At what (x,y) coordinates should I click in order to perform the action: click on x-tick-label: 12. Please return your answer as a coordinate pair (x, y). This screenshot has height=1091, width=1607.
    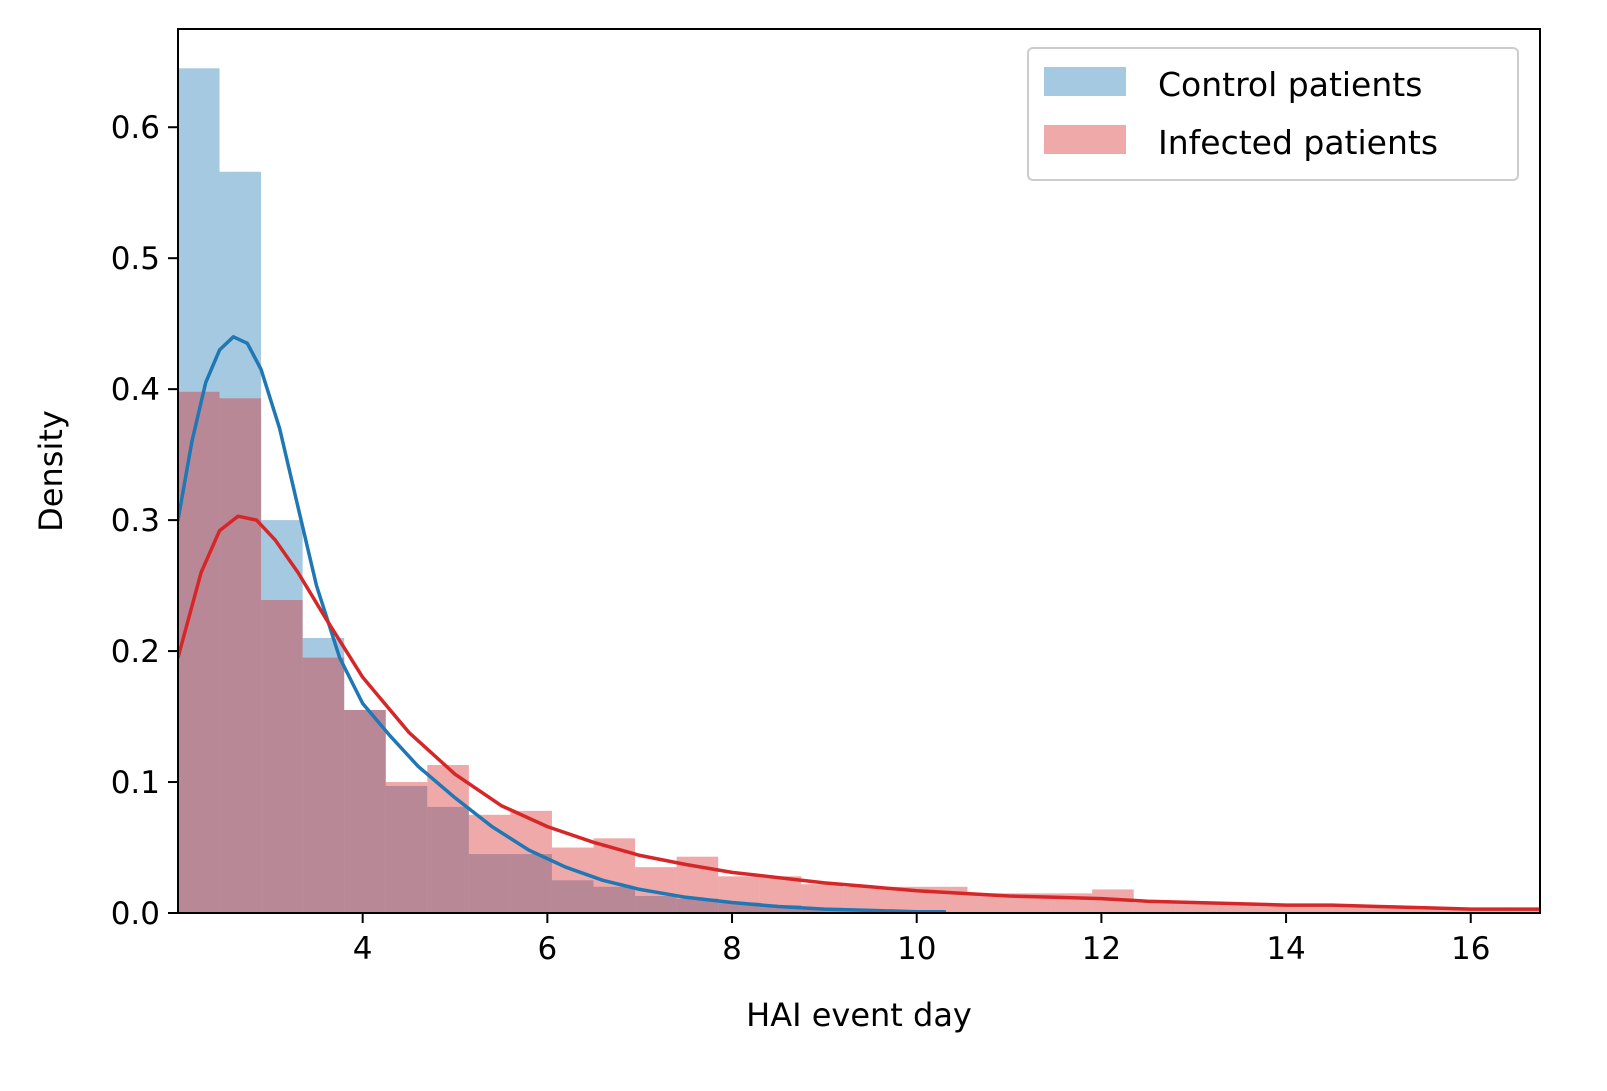
    Looking at the image, I should click on (1101, 949).